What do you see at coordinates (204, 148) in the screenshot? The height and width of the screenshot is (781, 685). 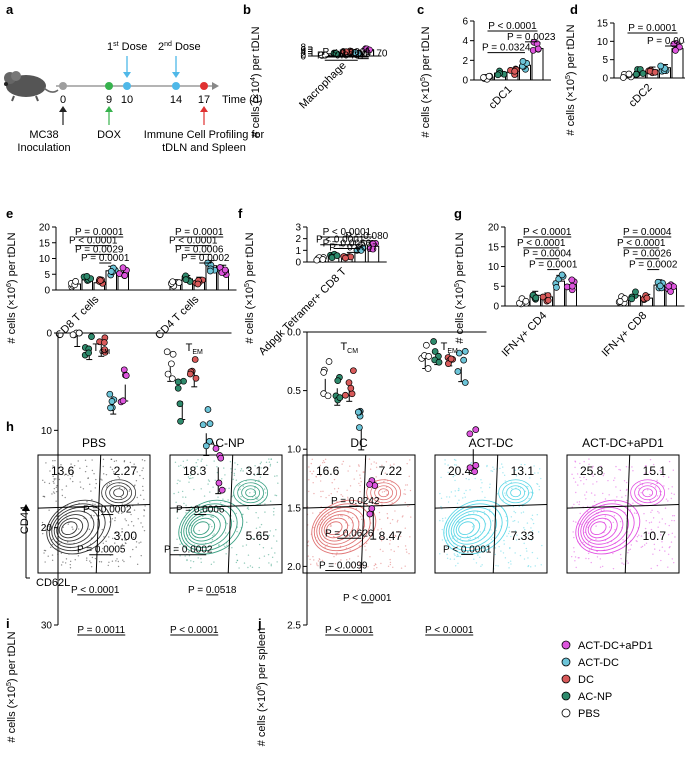 I see `profiling-label-line2: tDLN and Spleen` at bounding box center [204, 148].